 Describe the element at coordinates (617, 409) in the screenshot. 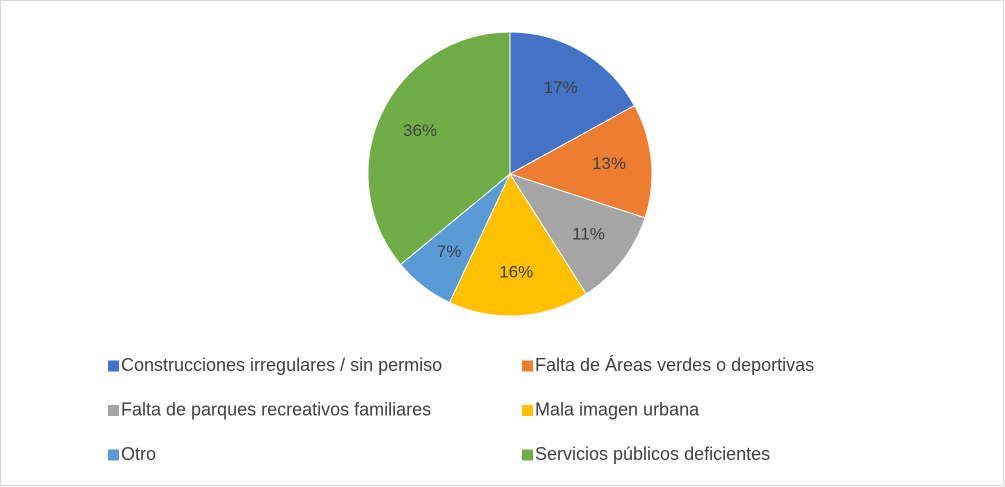

I see `legend-label: Mala imagen urbana` at that location.